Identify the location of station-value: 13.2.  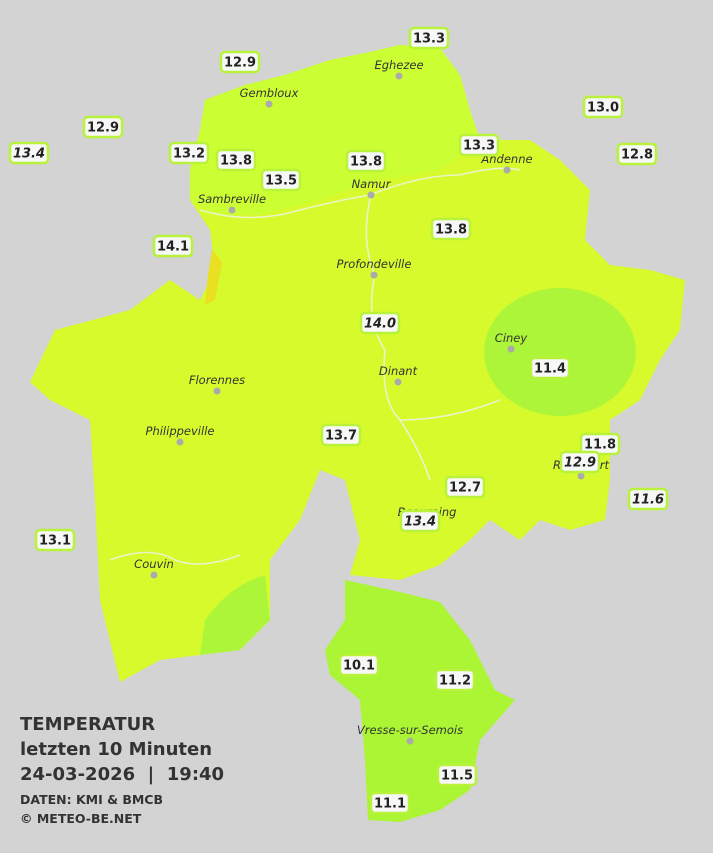
(189, 154).